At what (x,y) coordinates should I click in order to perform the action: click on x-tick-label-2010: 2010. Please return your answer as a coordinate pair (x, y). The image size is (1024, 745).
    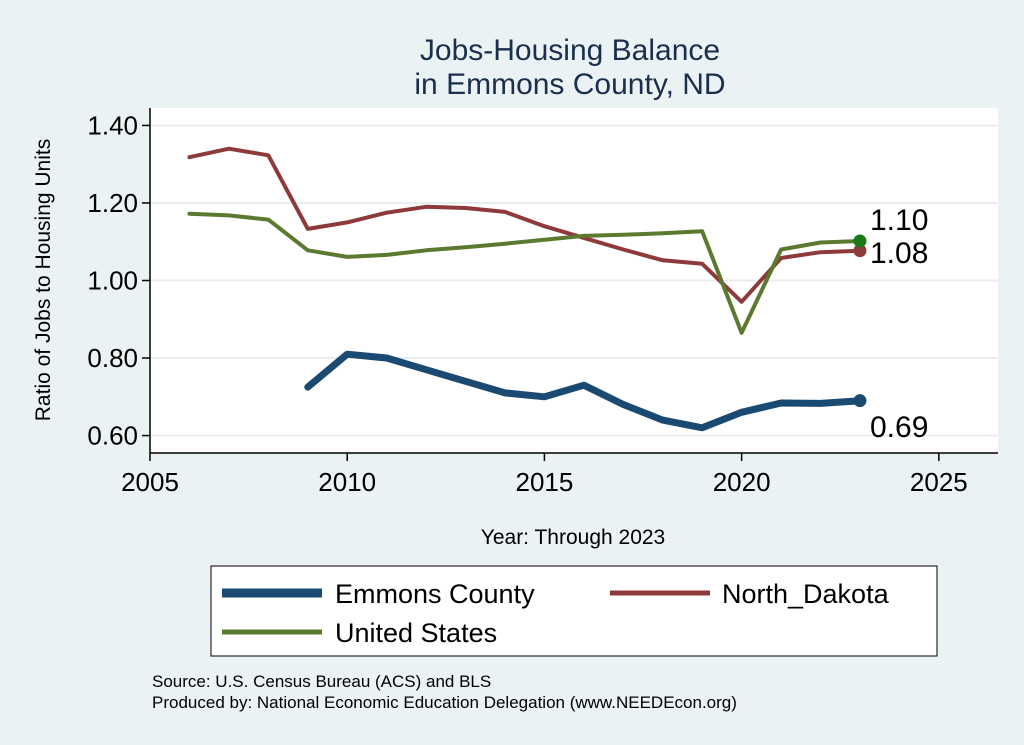
    Looking at the image, I should click on (347, 482).